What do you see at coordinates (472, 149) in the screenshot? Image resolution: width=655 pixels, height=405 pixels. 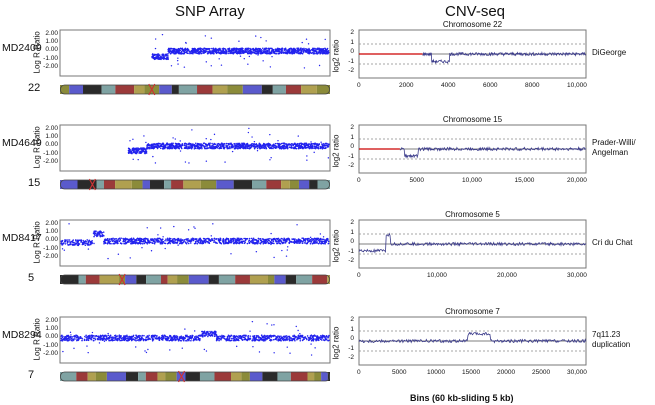 I see `cnv-line-plot` at bounding box center [472, 149].